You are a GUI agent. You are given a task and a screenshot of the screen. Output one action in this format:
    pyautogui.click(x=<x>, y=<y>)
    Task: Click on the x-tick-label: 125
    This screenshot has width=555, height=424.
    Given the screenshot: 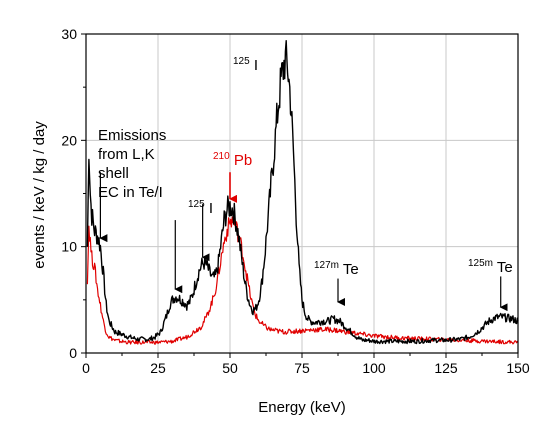 What is the action you would take?
    pyautogui.click(x=446, y=368)
    